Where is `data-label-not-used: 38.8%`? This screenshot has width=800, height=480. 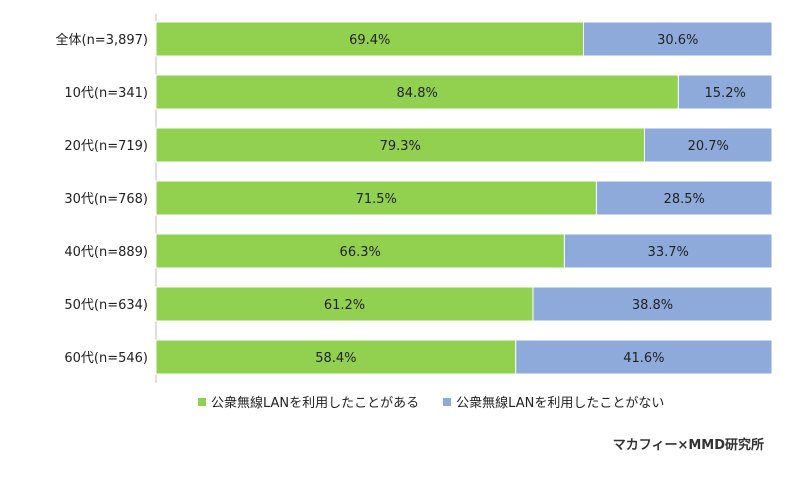
data-label-not-used: 38.8% is located at coordinates (652, 305).